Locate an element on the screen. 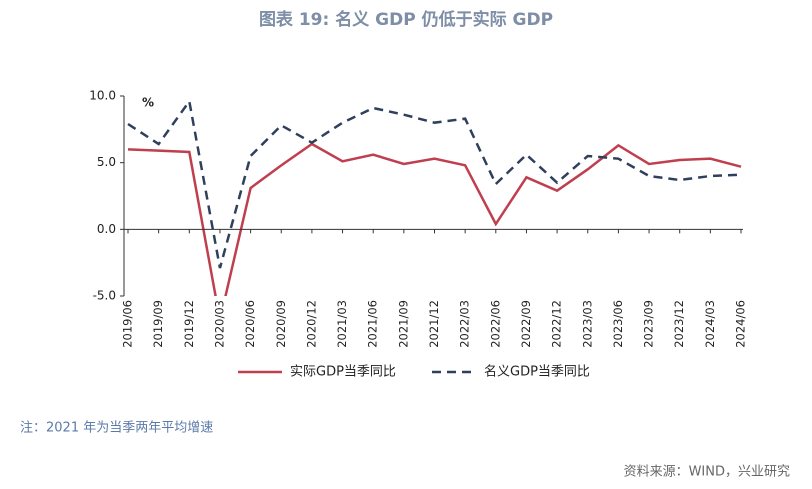  x-tick-label: 2021/03 is located at coordinates (342, 324).